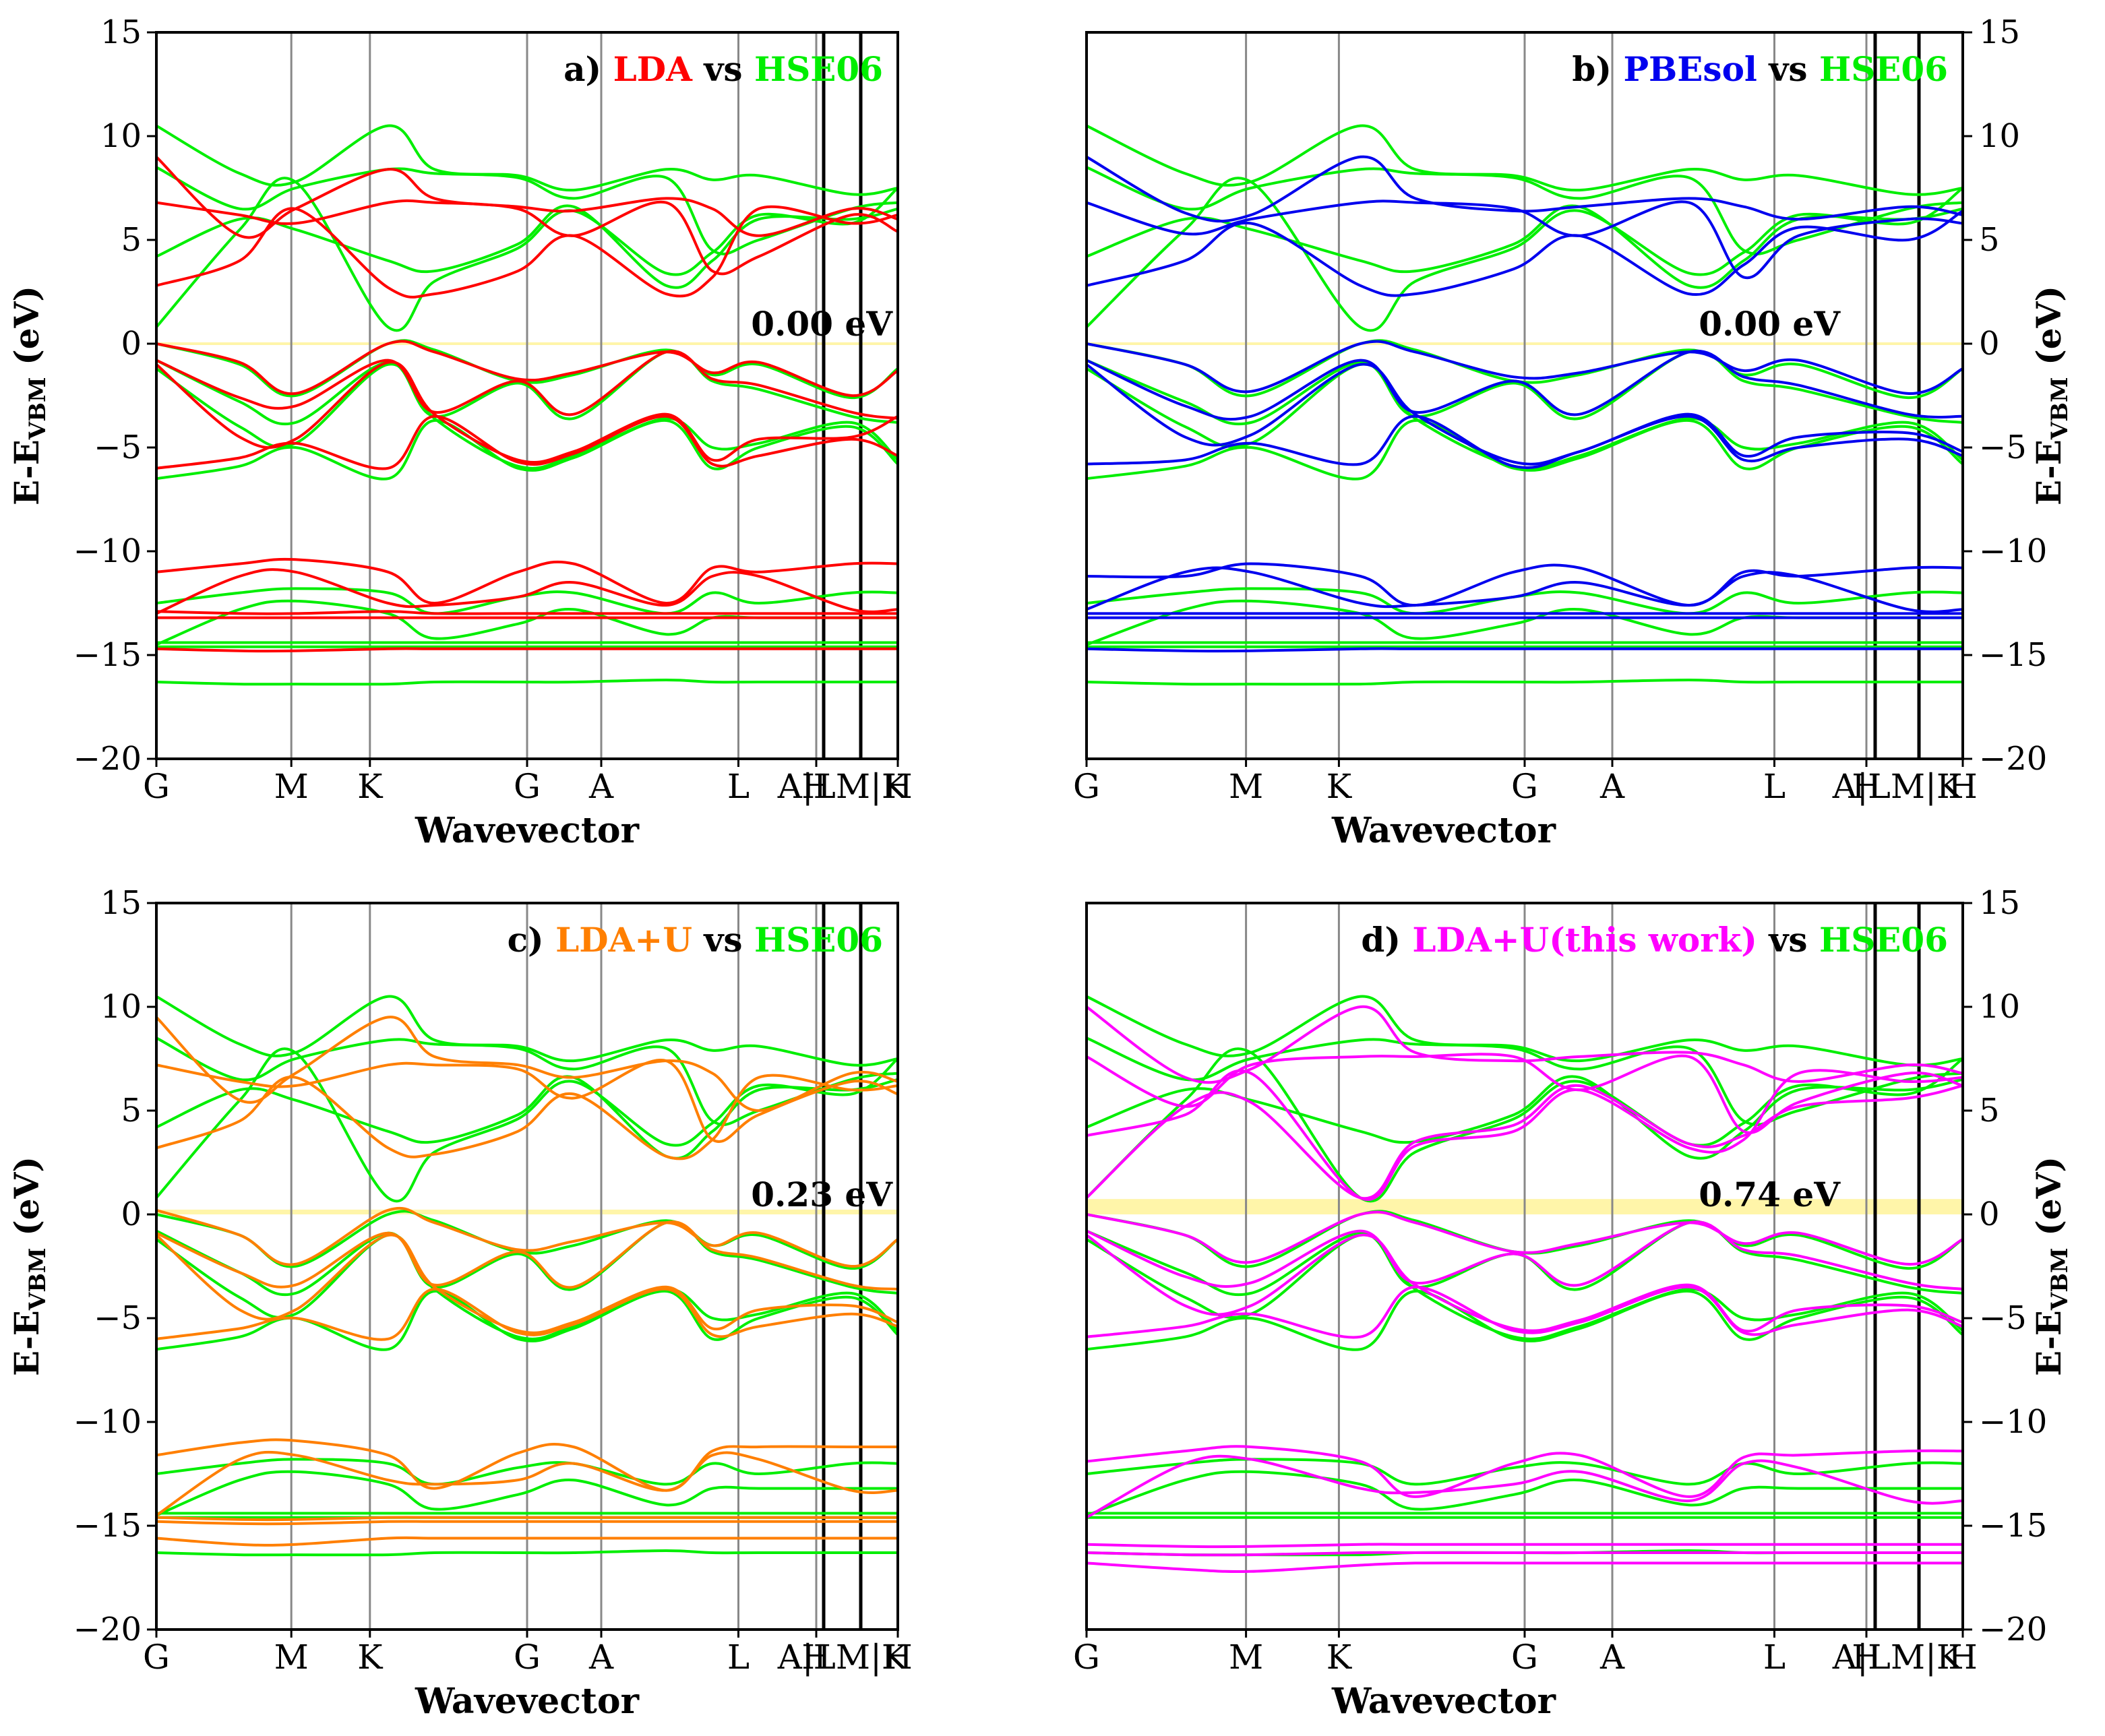 The width and height of the screenshot is (2105, 1736). Describe the element at coordinates (1584, 940) in the screenshot. I see `panel-title-method: LDA+U(this work)` at that location.